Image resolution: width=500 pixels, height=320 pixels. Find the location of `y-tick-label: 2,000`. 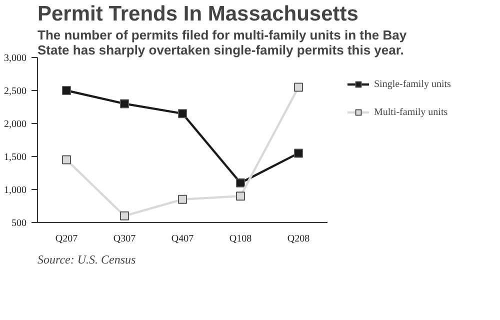

y-tick-label: 2,000 is located at coordinates (15, 124).